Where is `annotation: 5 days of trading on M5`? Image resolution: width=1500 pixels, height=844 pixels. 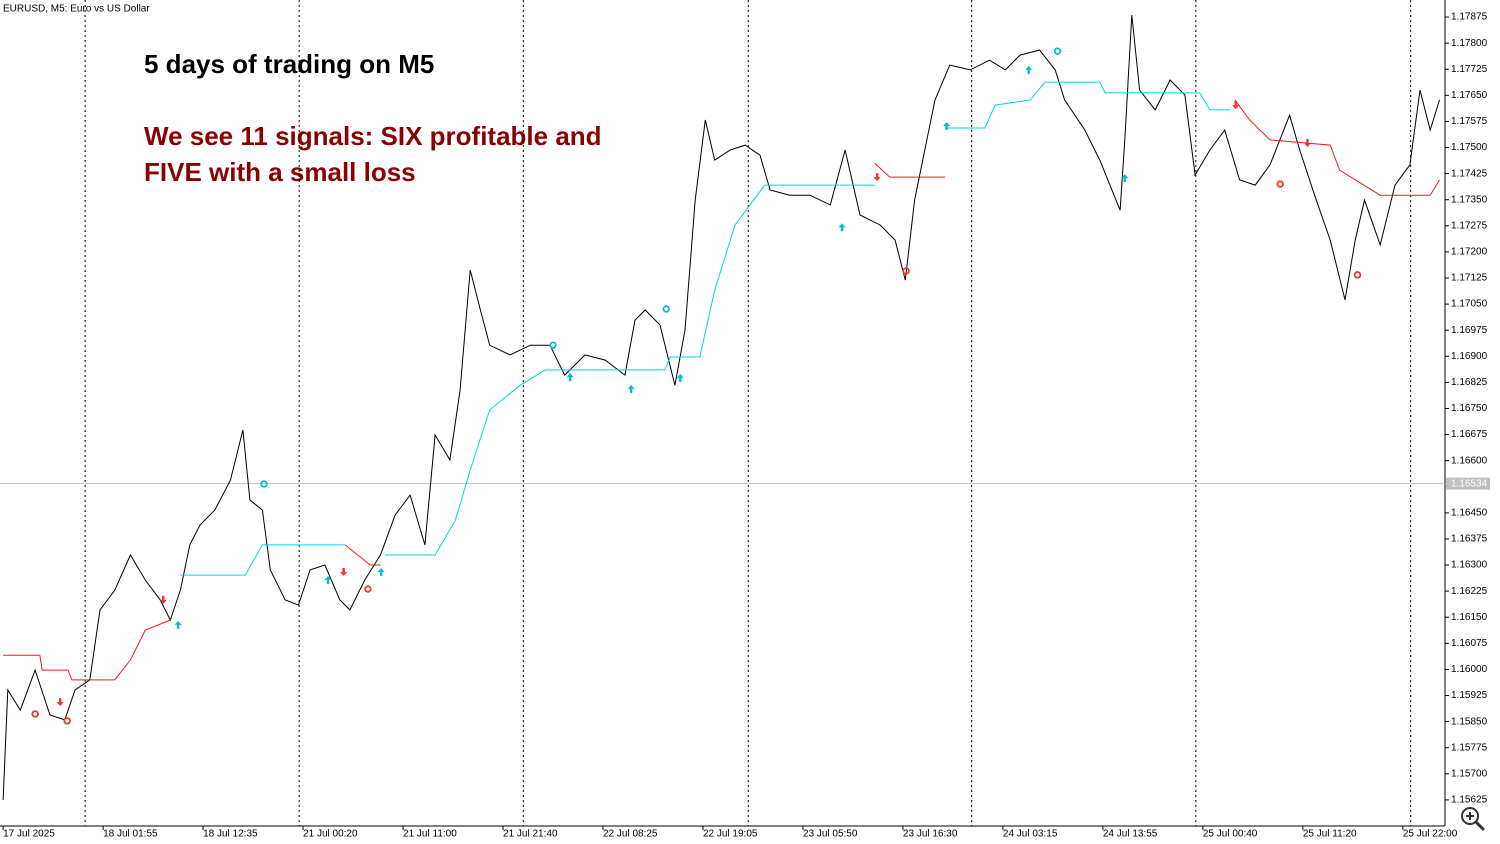 annotation: 5 days of trading on M5 is located at coordinates (289, 64).